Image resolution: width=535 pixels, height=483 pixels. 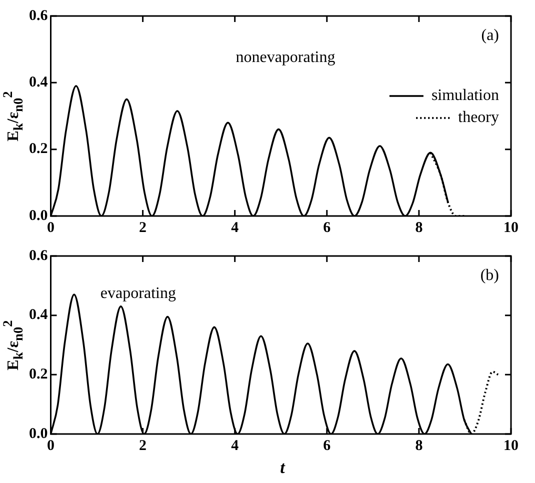 I want to click on legend-label: theory, so click(x=478, y=117).